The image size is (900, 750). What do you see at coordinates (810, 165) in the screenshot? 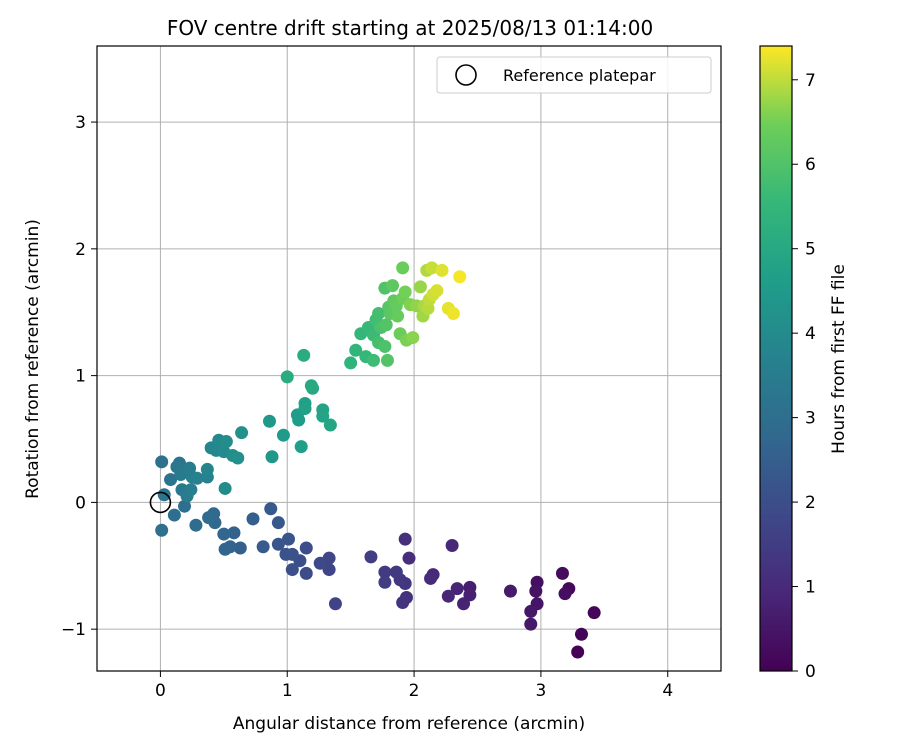
I see `colorbar-tick-label: 6` at bounding box center [810, 165].